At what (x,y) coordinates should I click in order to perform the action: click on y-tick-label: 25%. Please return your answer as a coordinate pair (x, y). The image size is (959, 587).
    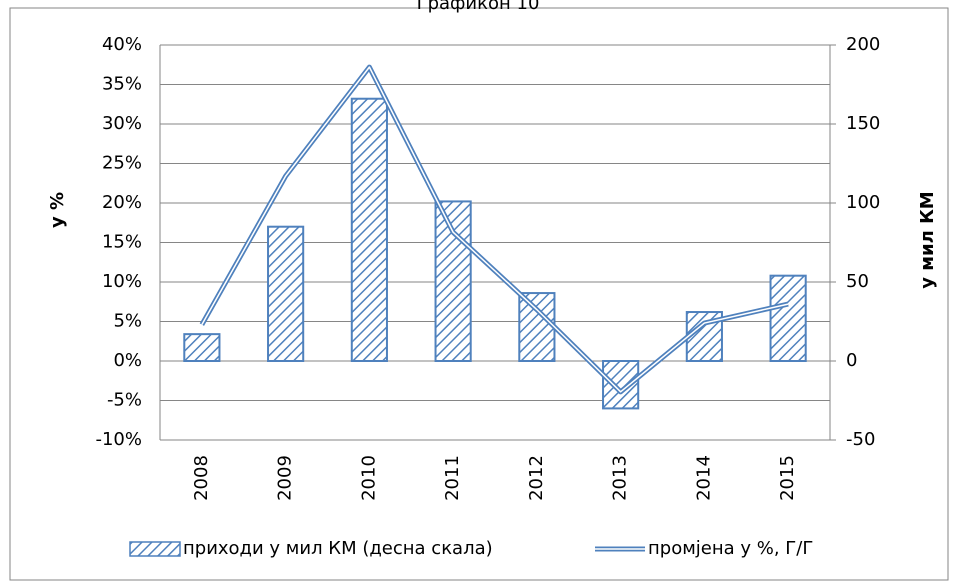
    Looking at the image, I should click on (122, 163).